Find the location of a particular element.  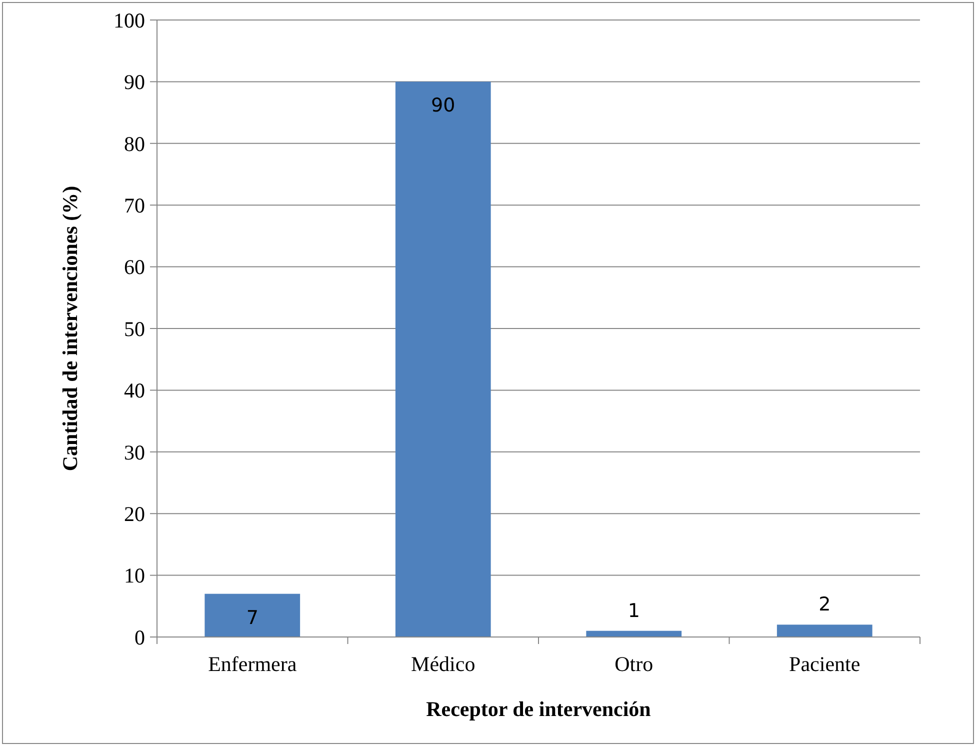

data-label: 7 is located at coordinates (252, 617).